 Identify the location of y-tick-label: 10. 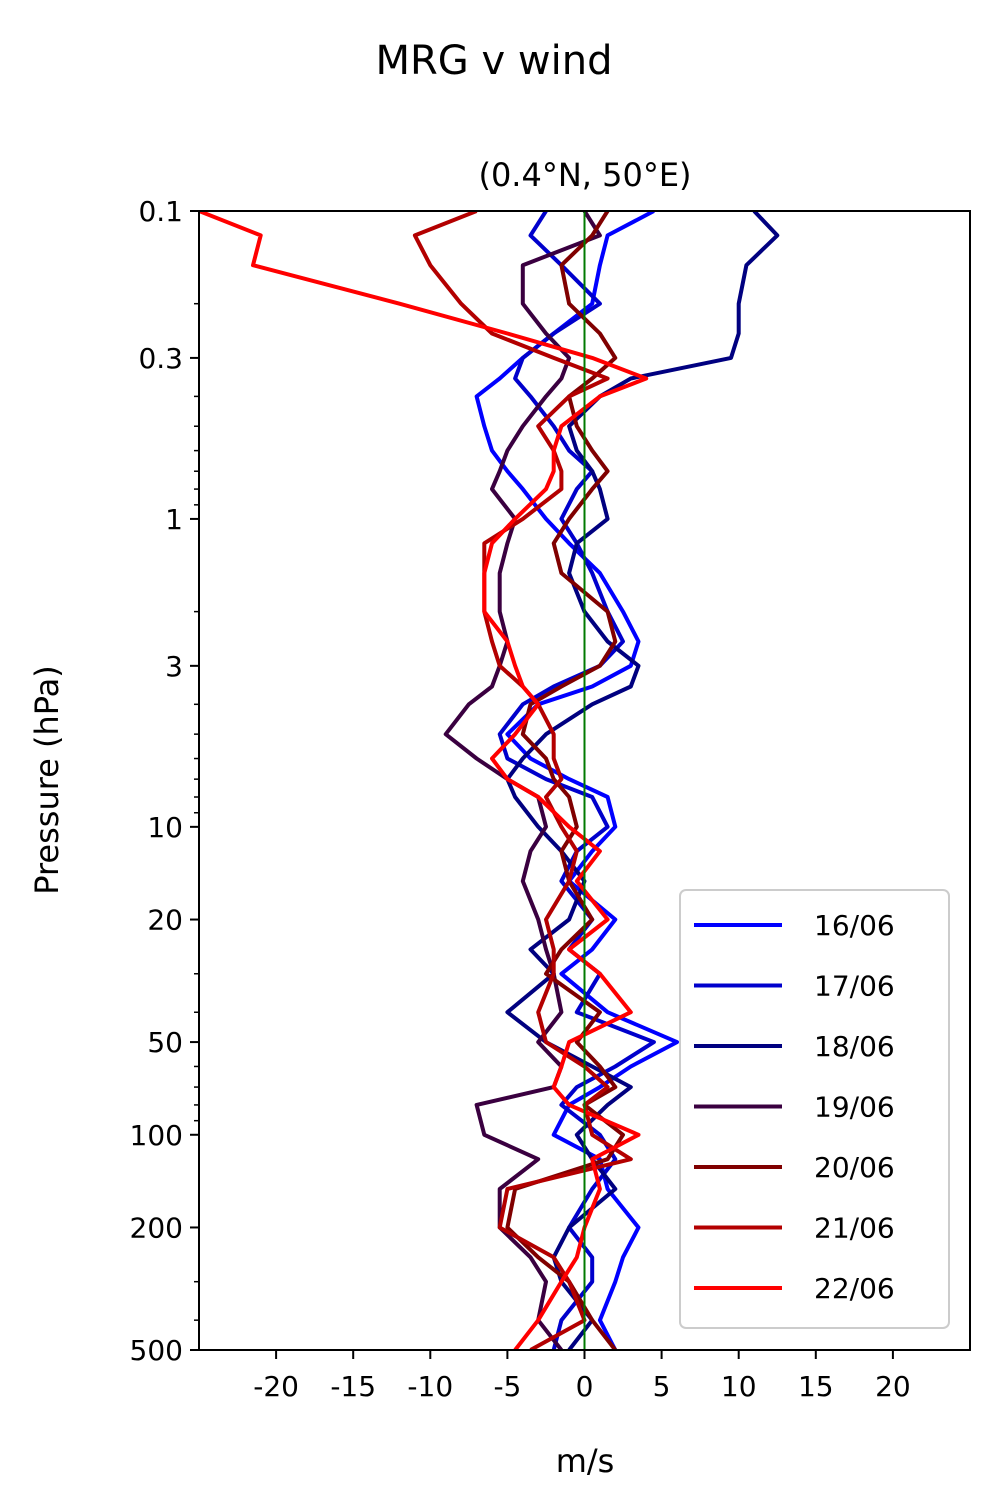
(165, 827).